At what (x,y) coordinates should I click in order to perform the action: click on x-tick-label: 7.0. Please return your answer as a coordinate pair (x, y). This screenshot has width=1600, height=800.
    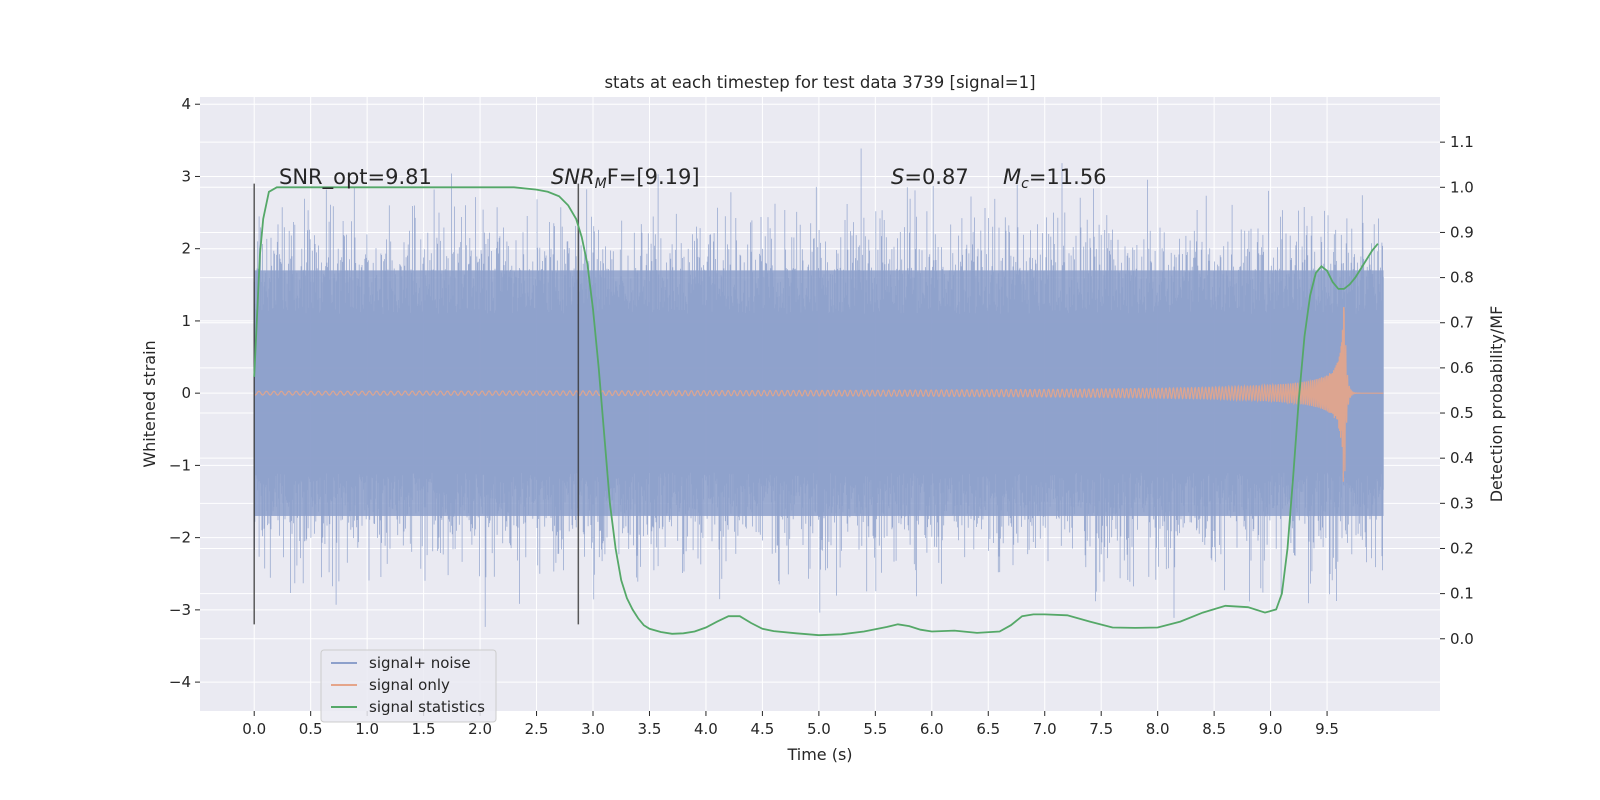
    Looking at the image, I should click on (1045, 729).